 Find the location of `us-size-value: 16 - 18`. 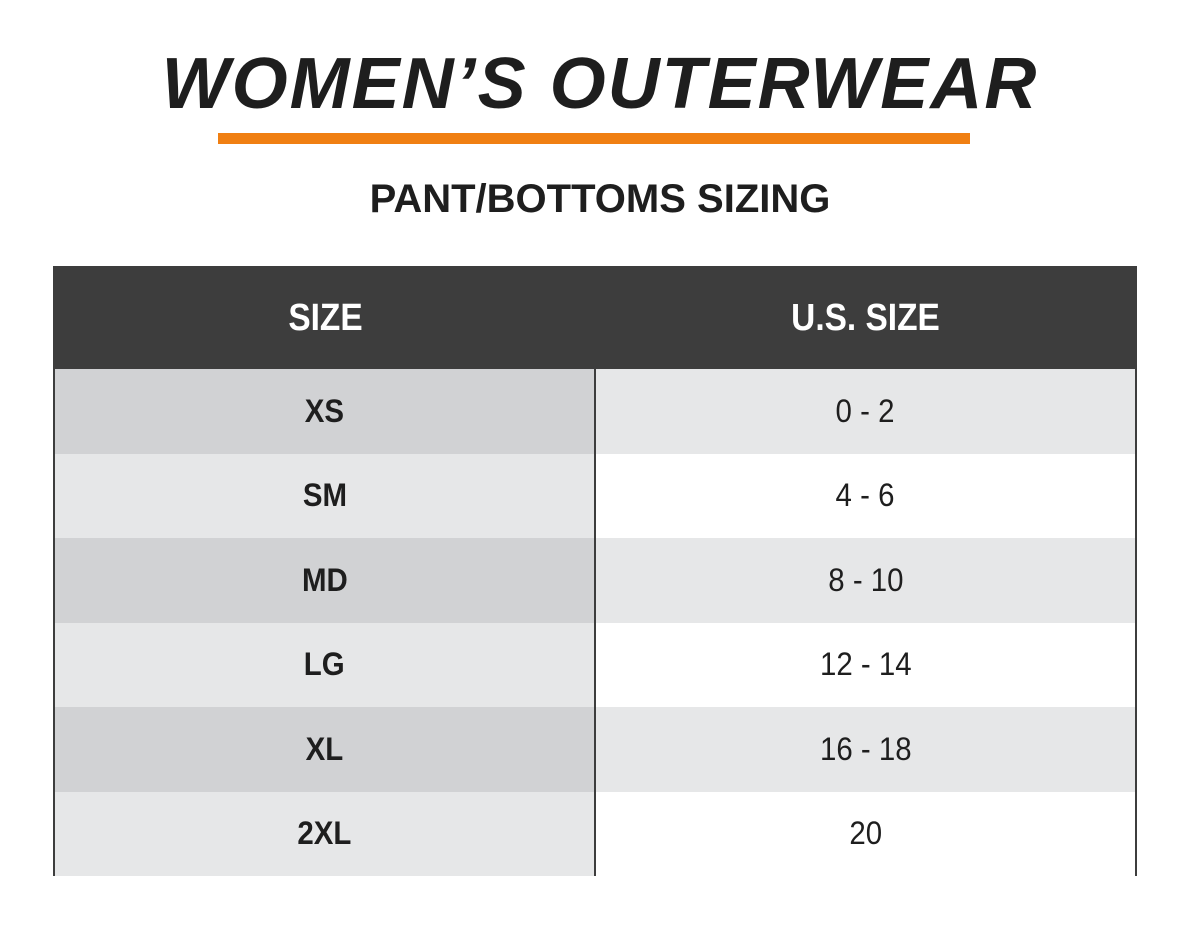

us-size-value: 16 - 18 is located at coordinates (865, 748).